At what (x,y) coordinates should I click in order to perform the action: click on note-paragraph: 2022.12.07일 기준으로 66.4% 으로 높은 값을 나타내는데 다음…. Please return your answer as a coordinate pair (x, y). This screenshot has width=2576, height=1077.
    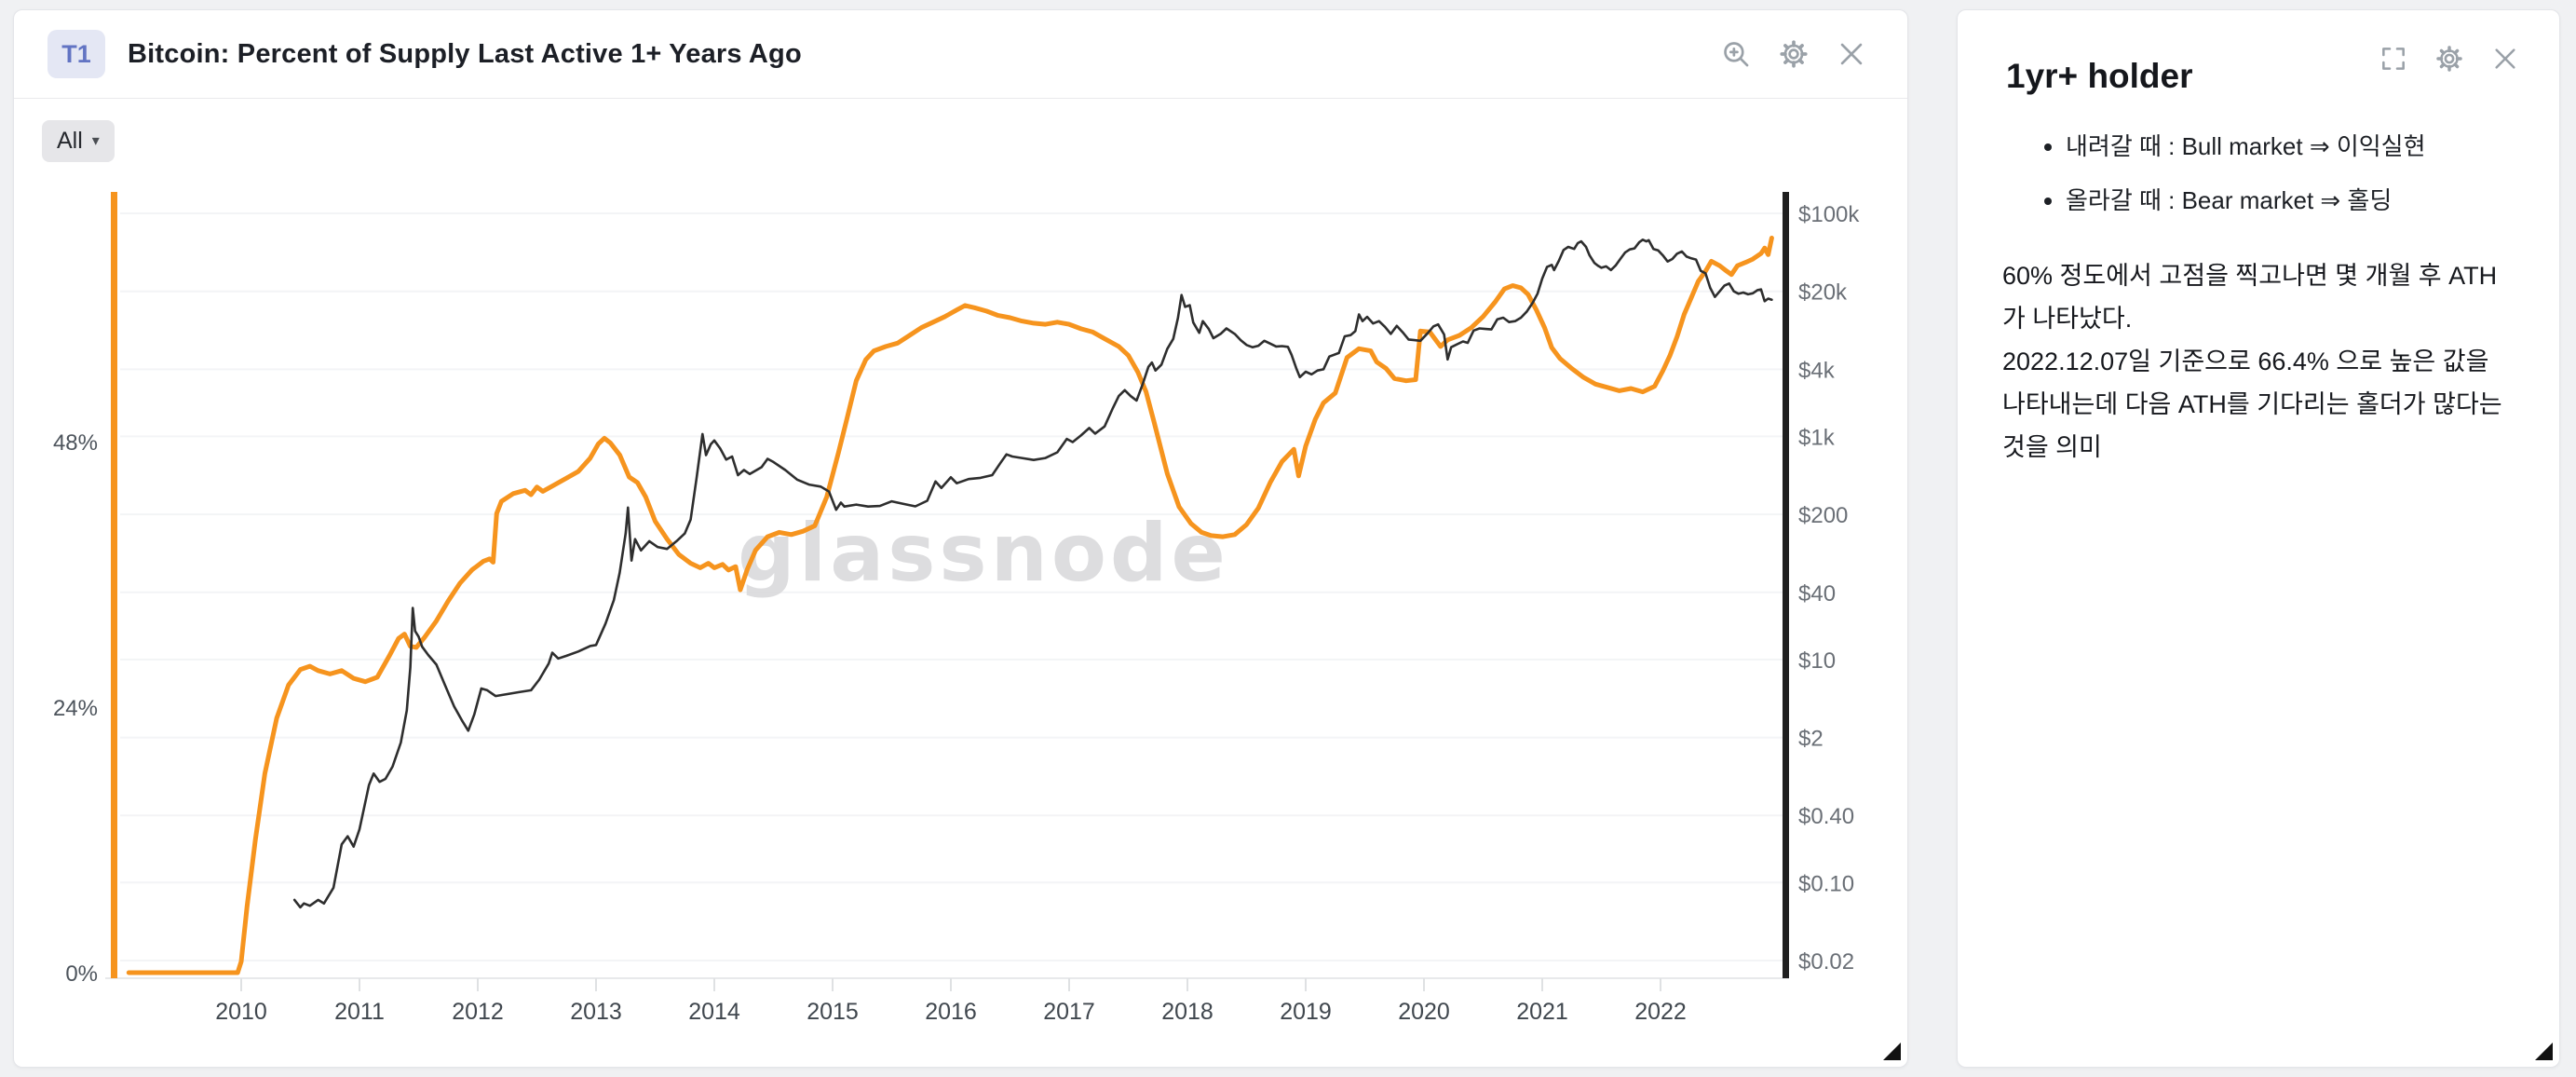
    Looking at the image, I should click on (2252, 404).